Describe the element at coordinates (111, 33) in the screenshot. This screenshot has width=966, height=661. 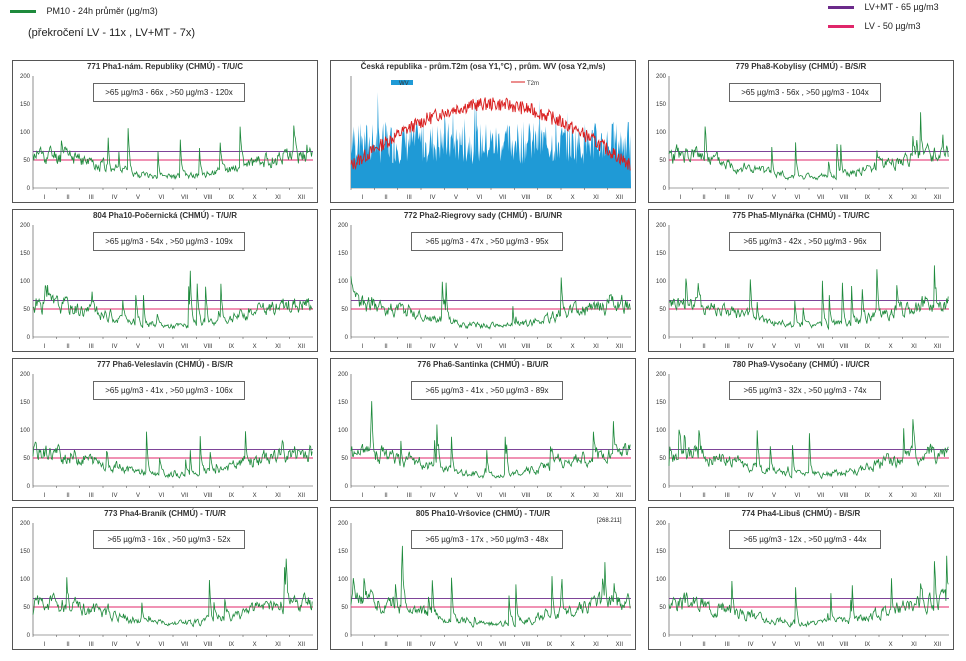
I see `exceedance-note: (překročení LV - 11x , LV+MT - 7x)` at that location.